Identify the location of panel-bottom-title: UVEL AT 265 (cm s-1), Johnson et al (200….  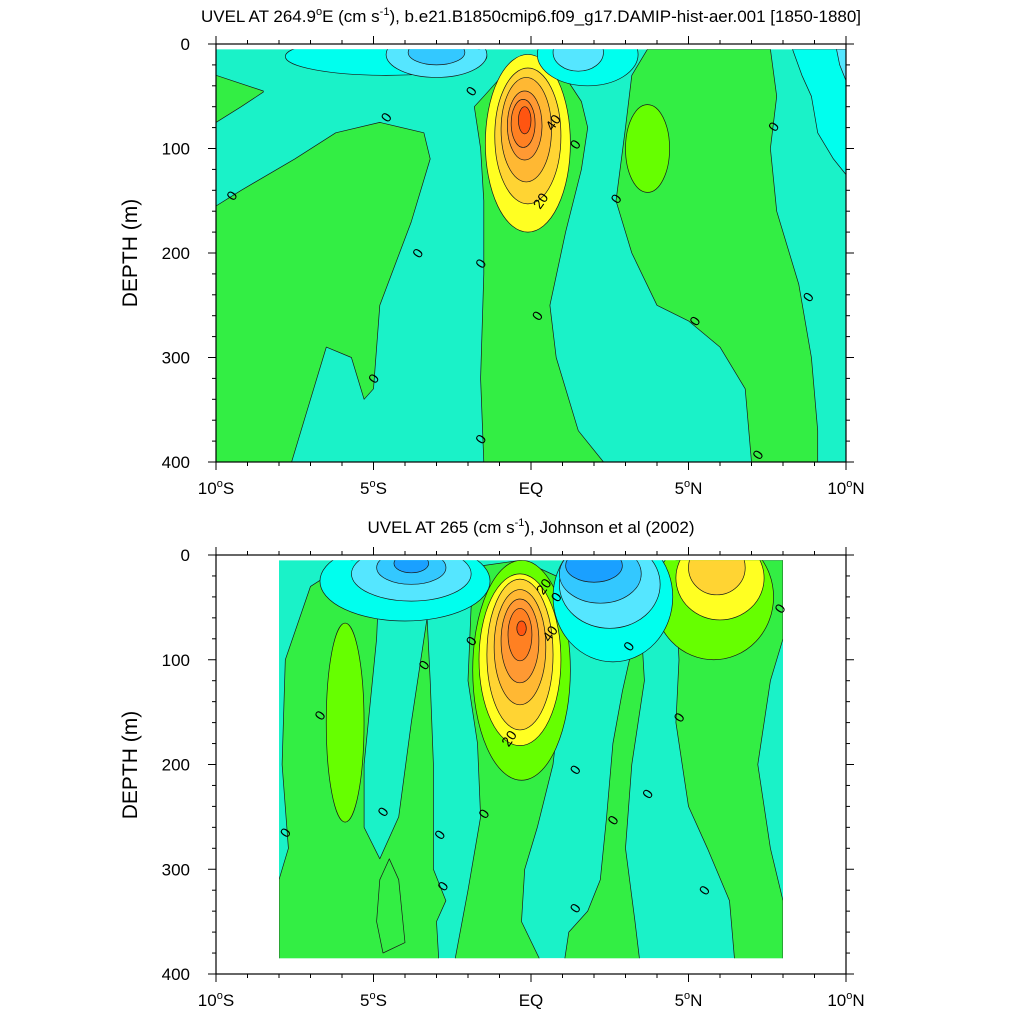
(531, 527).